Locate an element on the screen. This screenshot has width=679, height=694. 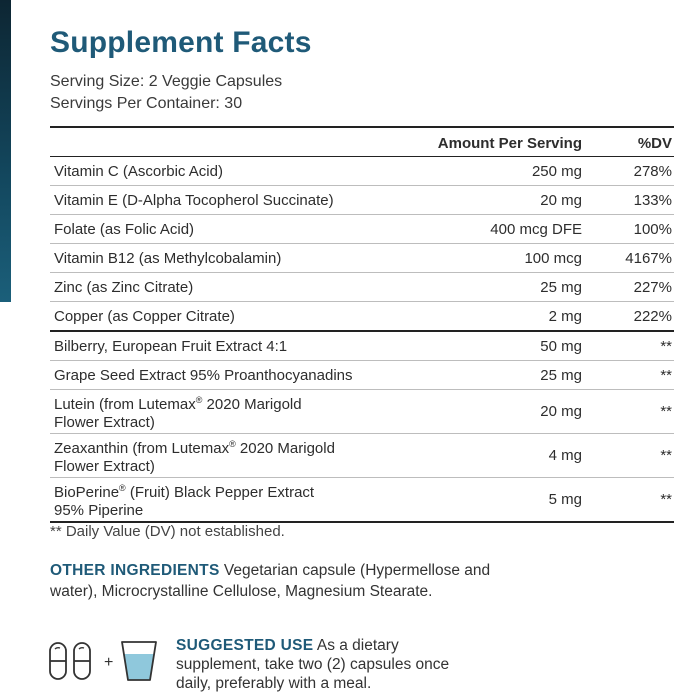
name-line-1: Zeaxanthin (from Lutemax is located at coordinates (142, 448).